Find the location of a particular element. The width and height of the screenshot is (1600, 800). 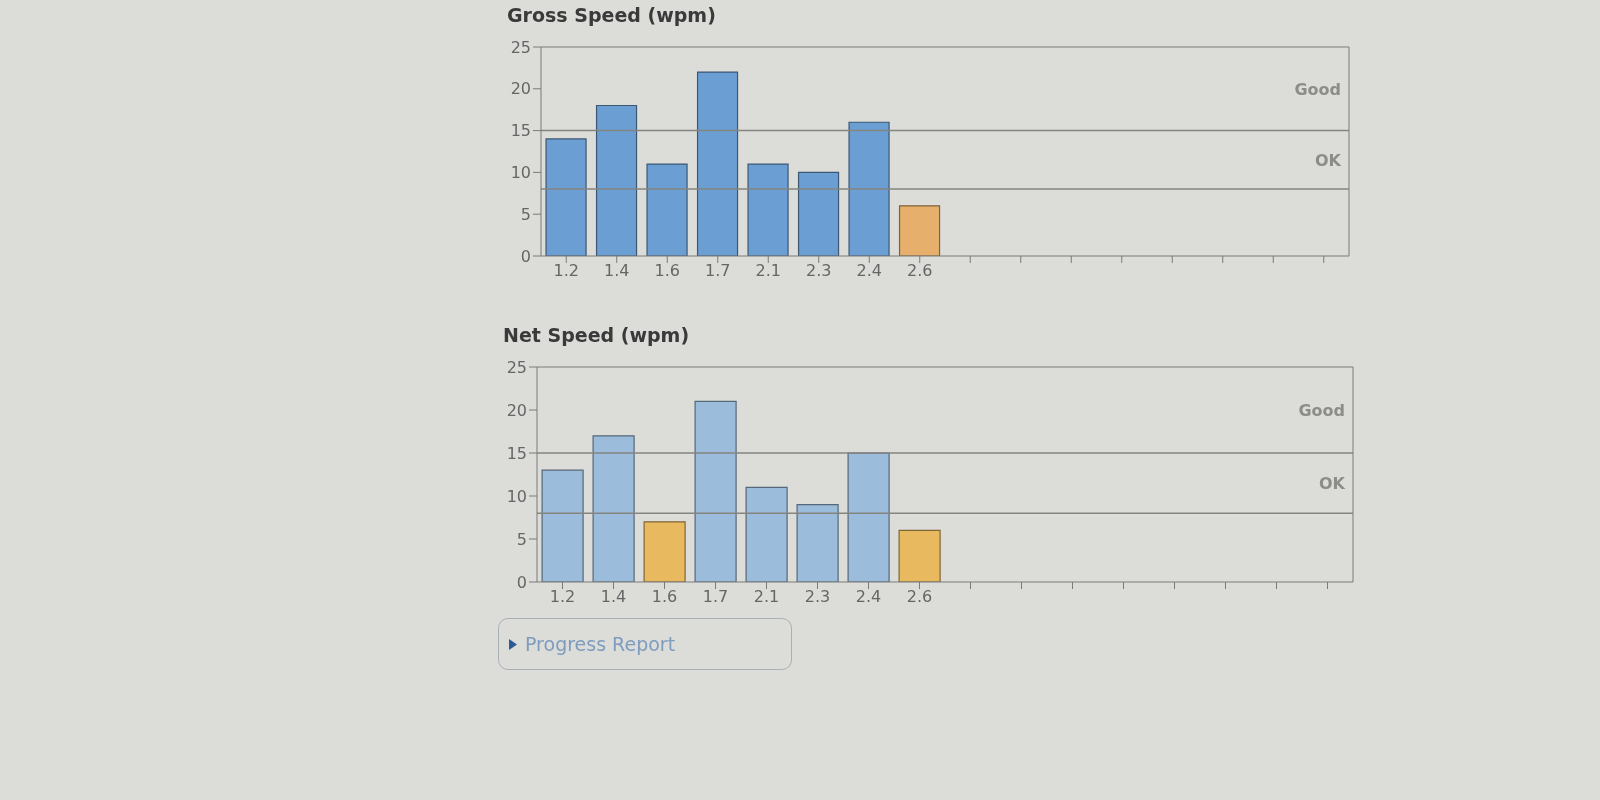

chart-title: Gross Speed (wpm) is located at coordinates (611, 15).